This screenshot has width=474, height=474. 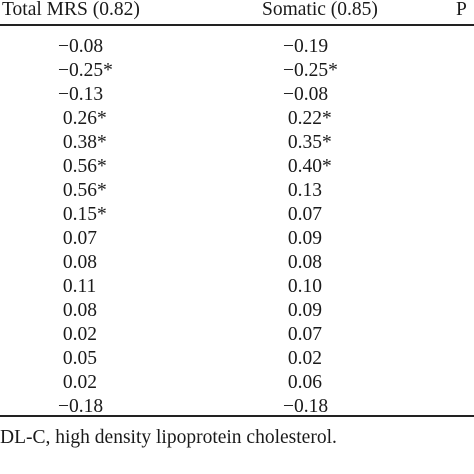 I want to click on header-total-mrs: Total MRS (0.82), so click(x=71, y=10).